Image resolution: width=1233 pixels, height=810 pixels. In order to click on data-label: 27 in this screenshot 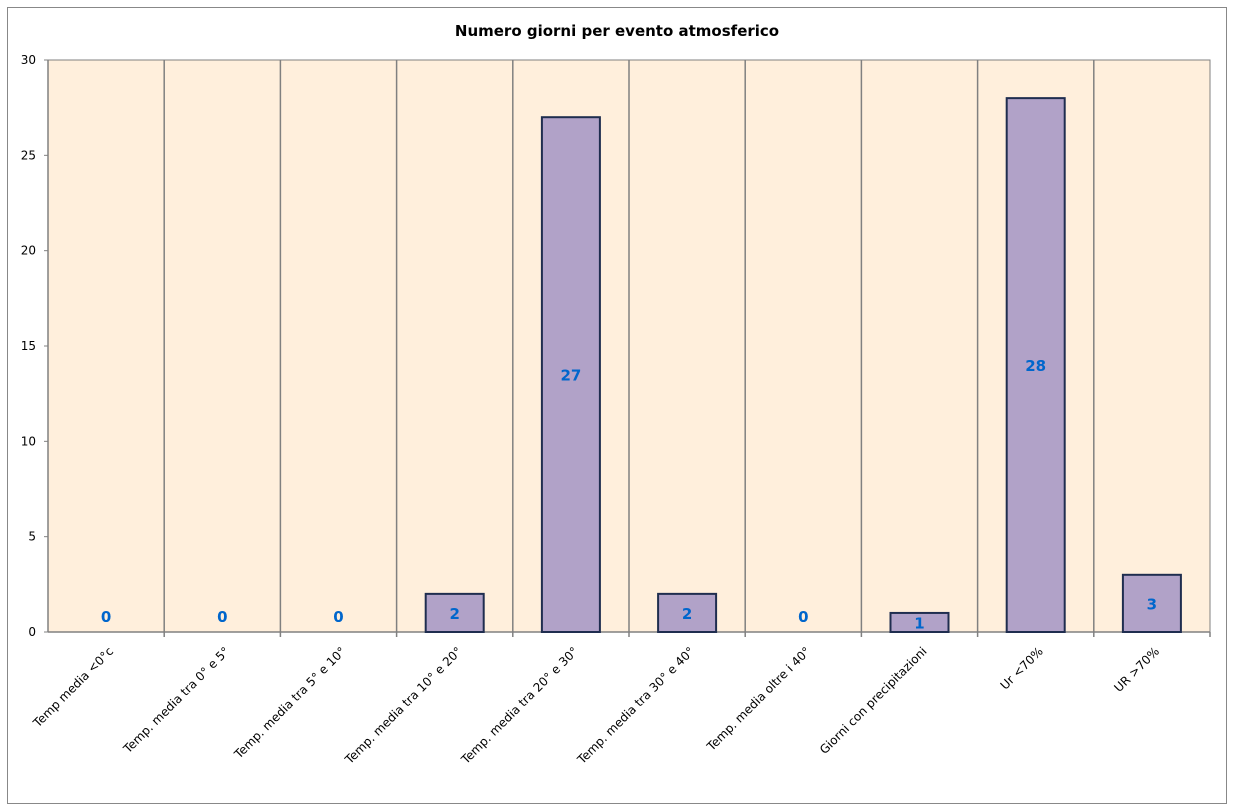, I will do `click(570, 376)`.